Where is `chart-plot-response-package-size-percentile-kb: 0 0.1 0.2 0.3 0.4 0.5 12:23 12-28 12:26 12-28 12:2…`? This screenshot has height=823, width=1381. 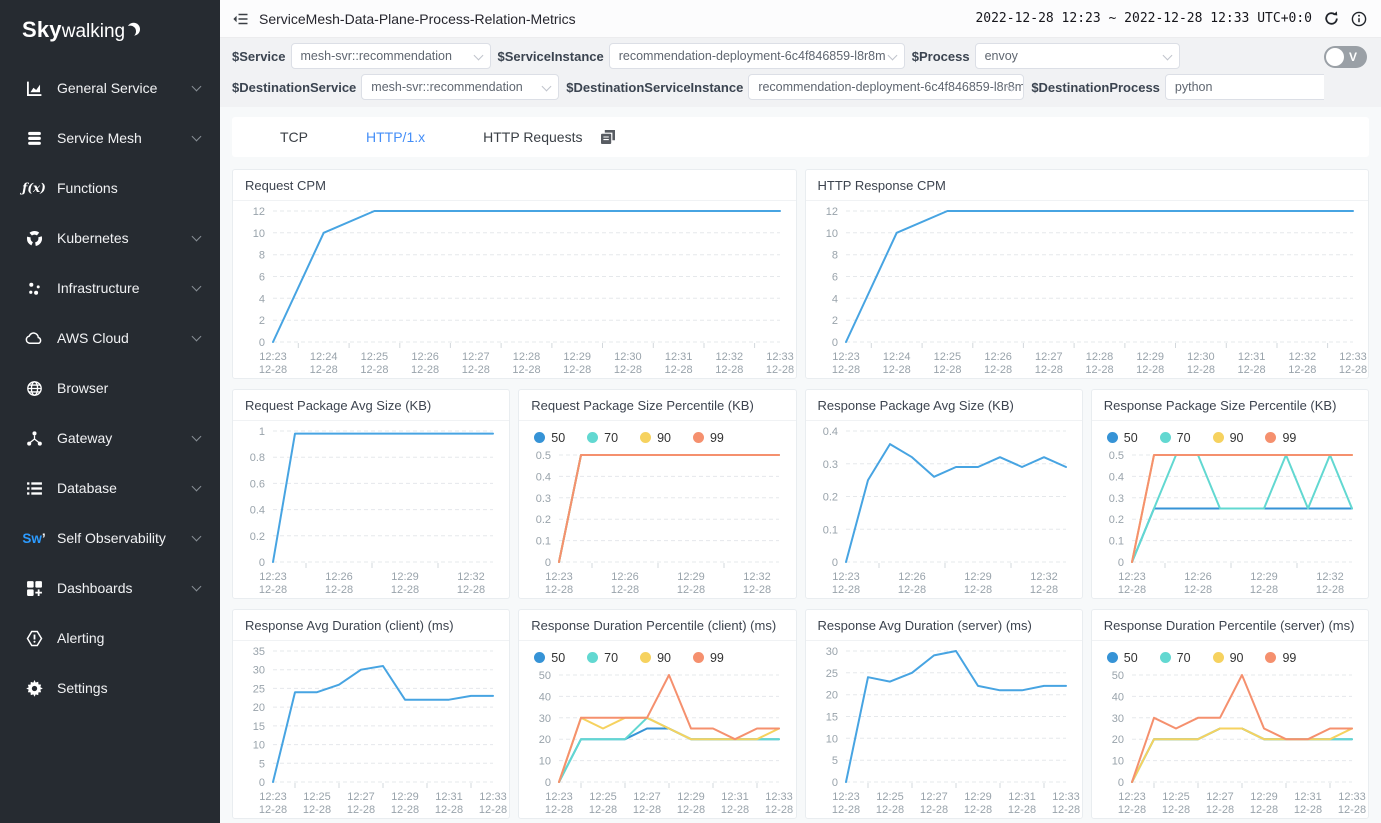 chart-plot-response-package-size-percentile-kb: 0 0.1 0.2 0.3 0.4 0.5 12:23 12-28 12:26 12-28 12:2… is located at coordinates (1230, 521).